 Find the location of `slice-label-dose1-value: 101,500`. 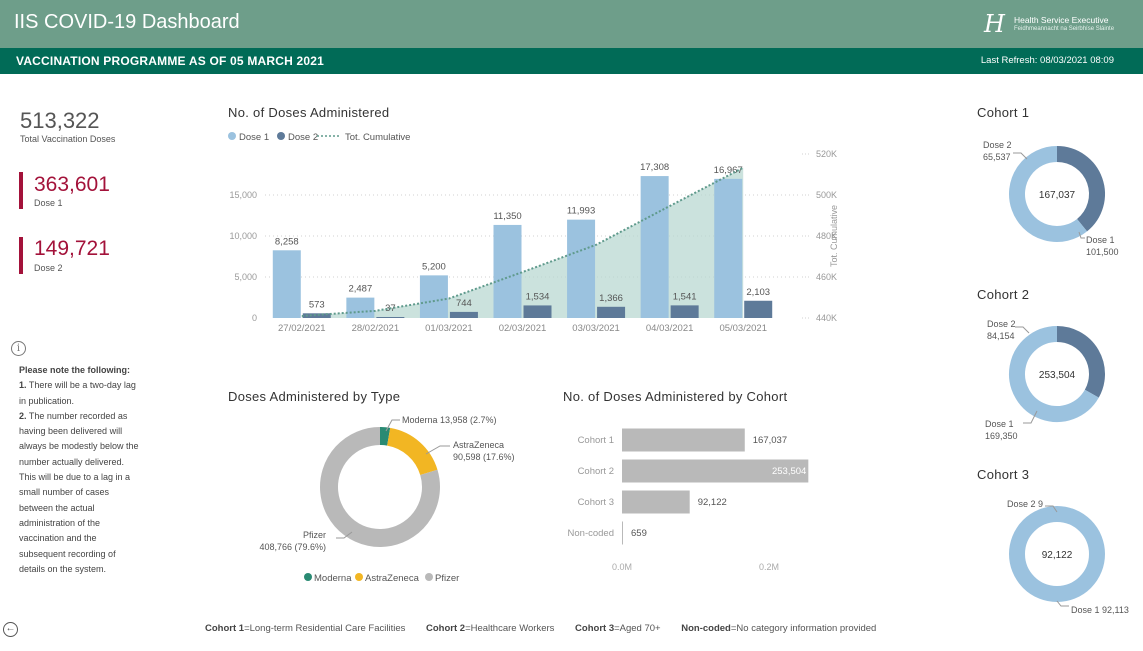

slice-label-dose1-value: 101,500 is located at coordinates (1102, 252).